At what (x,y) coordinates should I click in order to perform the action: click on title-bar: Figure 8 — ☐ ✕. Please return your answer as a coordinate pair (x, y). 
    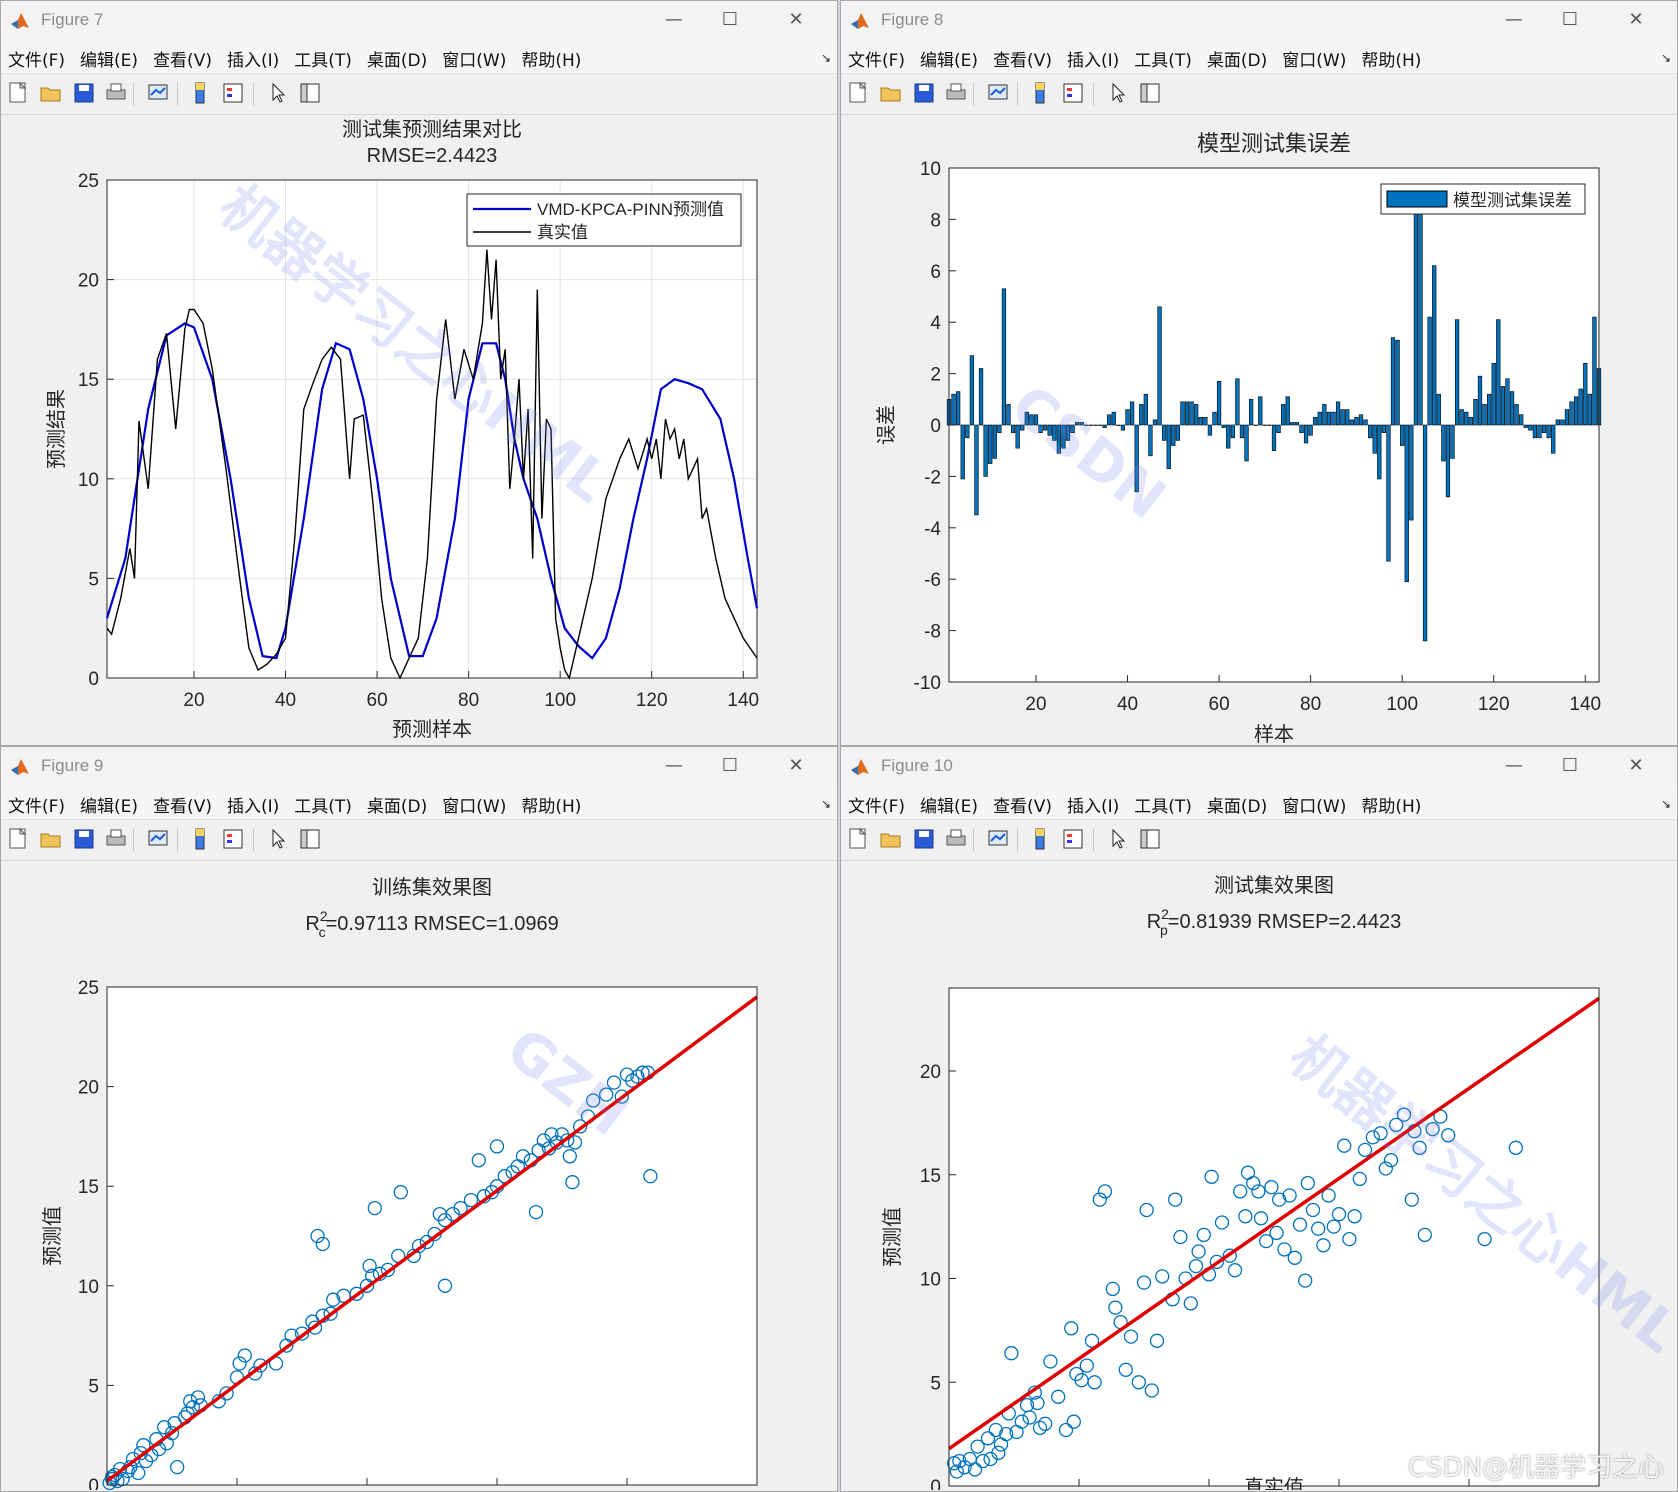
    Looking at the image, I should click on (1259, 21).